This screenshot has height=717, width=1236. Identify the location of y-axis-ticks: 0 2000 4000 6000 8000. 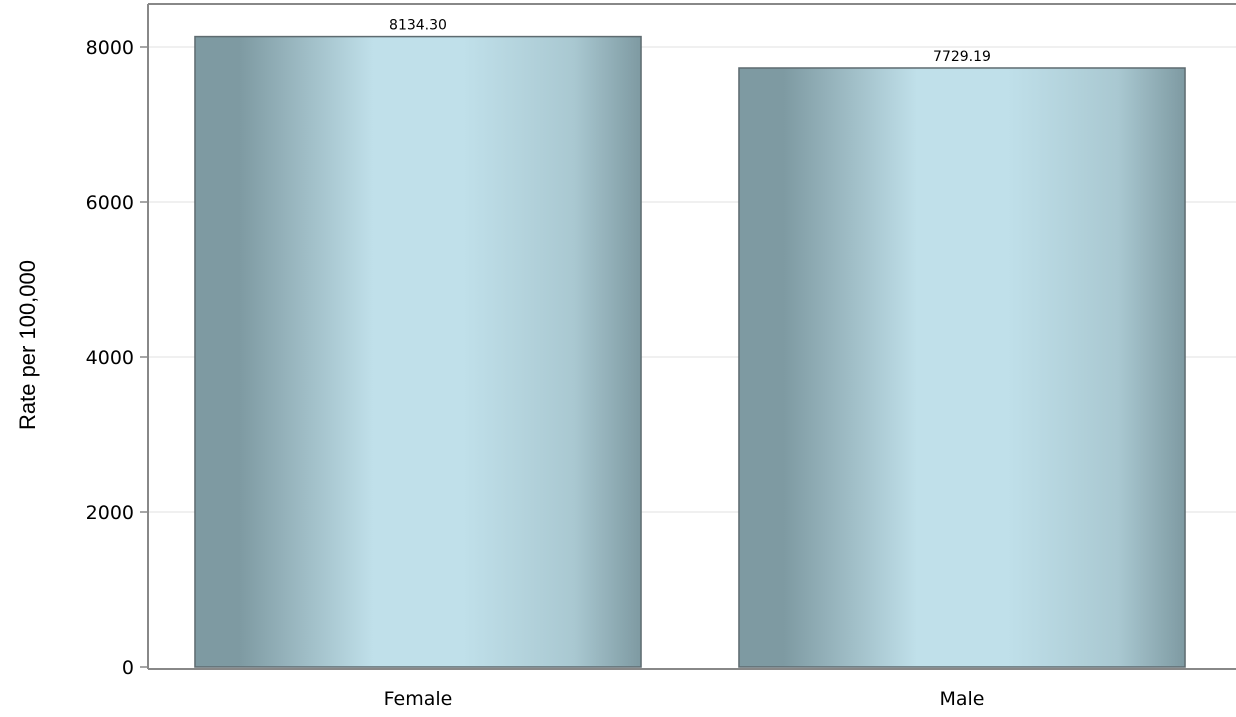
(117, 358).